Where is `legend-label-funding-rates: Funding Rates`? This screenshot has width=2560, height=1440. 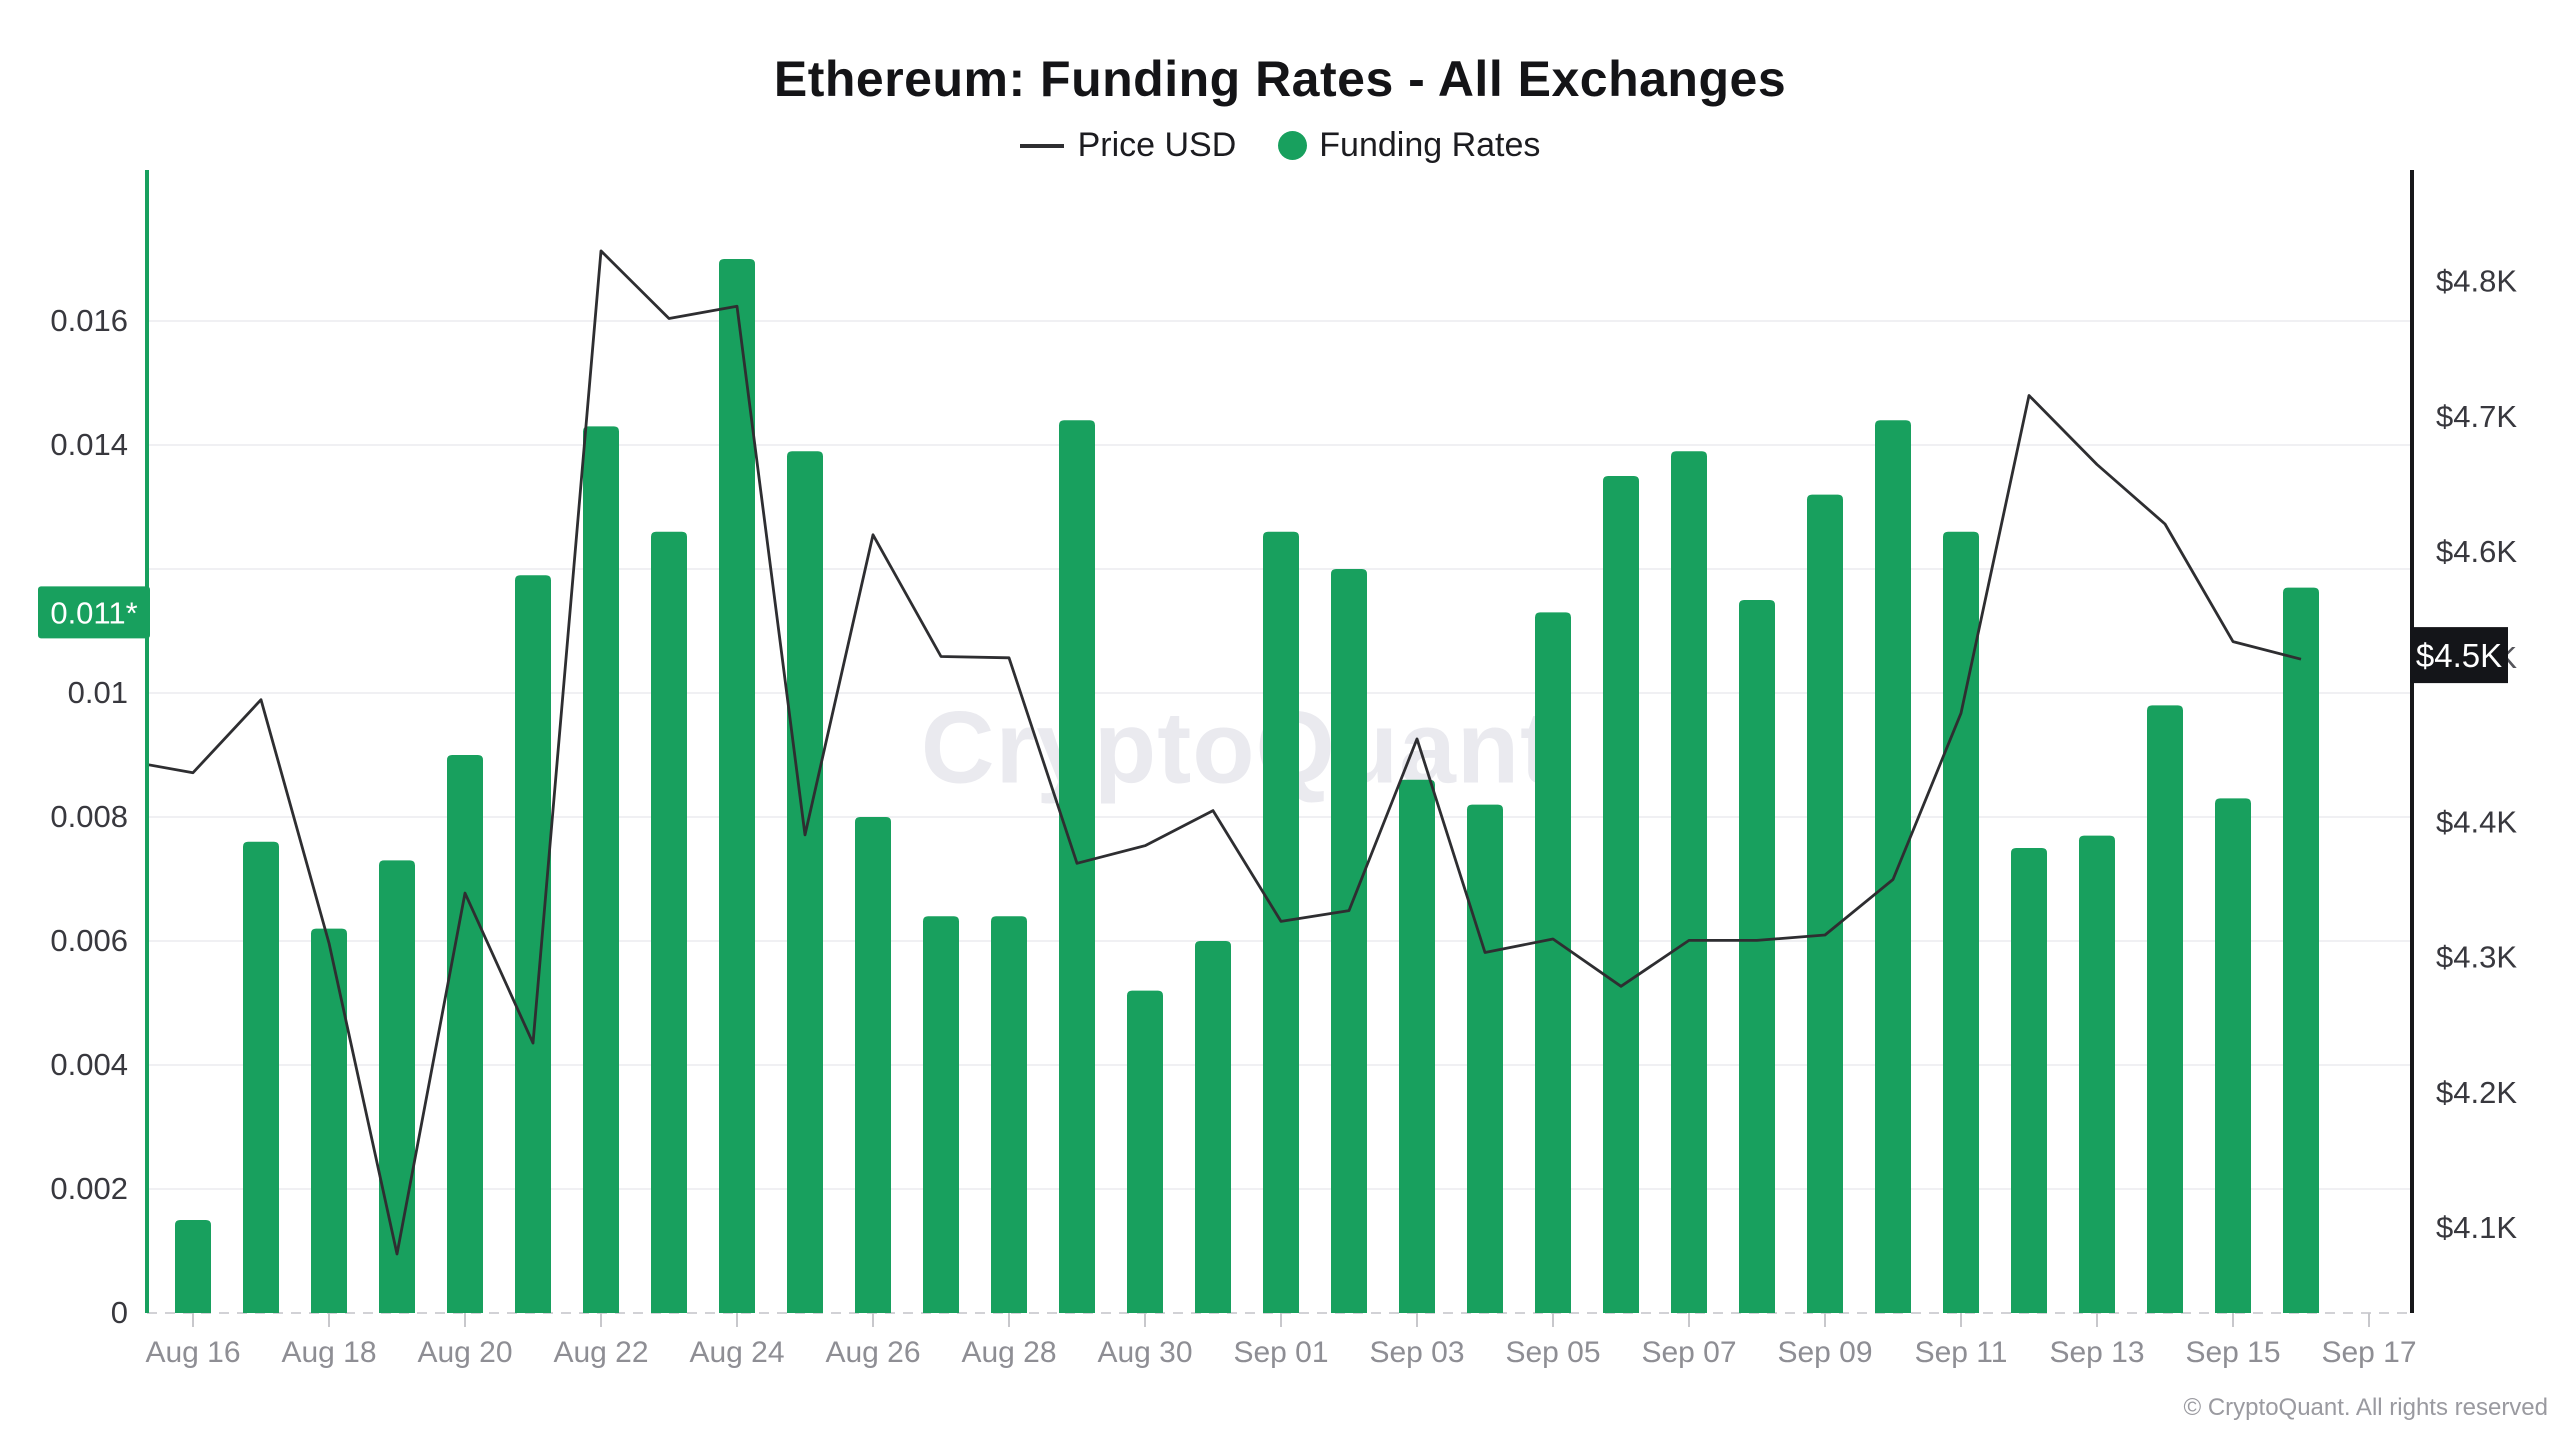 legend-label-funding-rates: Funding Rates is located at coordinates (1430, 145).